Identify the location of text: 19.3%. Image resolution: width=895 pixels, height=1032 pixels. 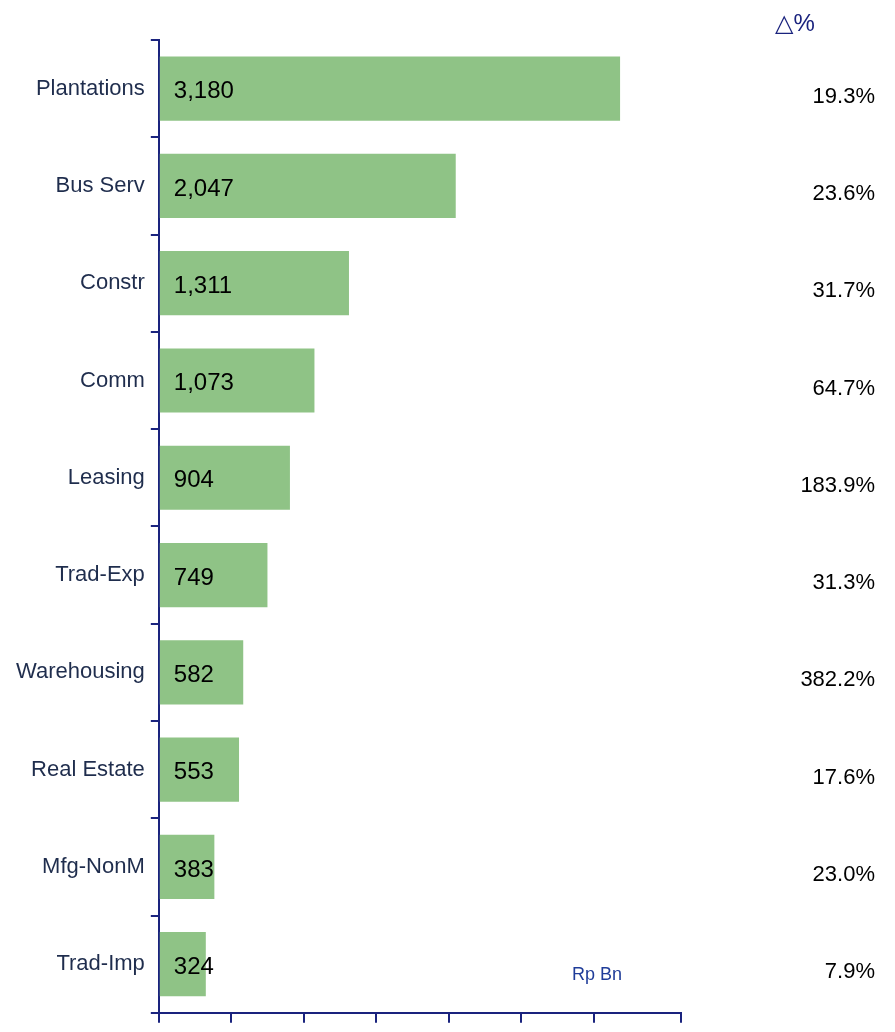
(843, 95).